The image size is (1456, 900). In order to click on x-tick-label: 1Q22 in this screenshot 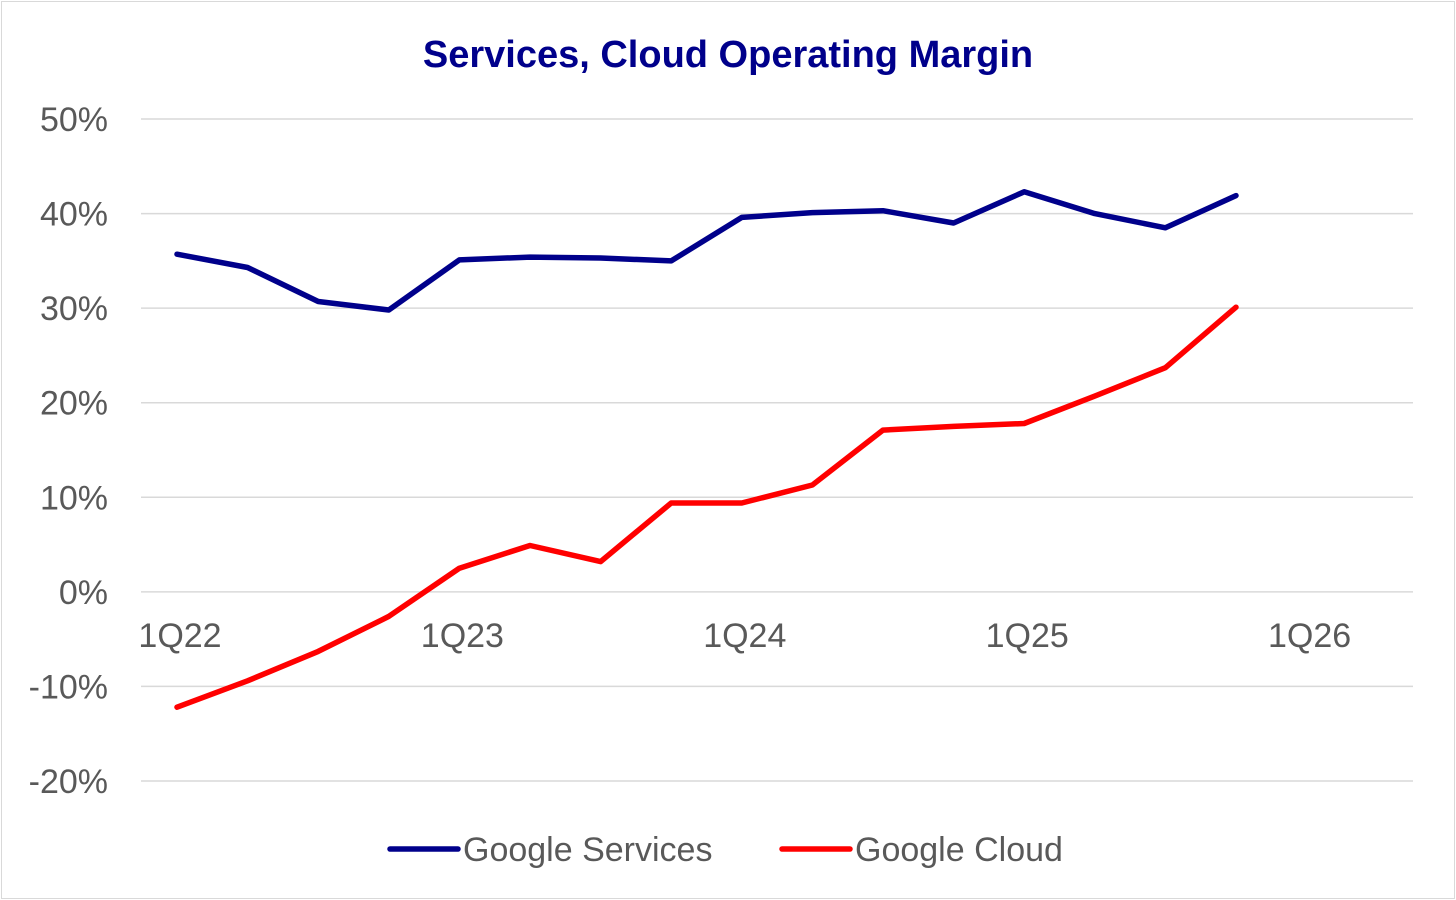, I will do `click(179, 636)`.